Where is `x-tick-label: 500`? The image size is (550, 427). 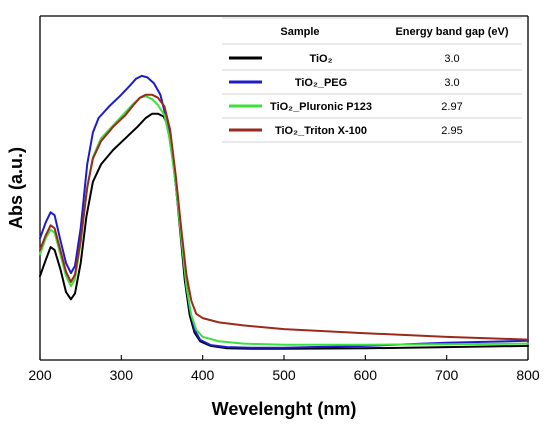
x-tick-label: 500 is located at coordinates (284, 375).